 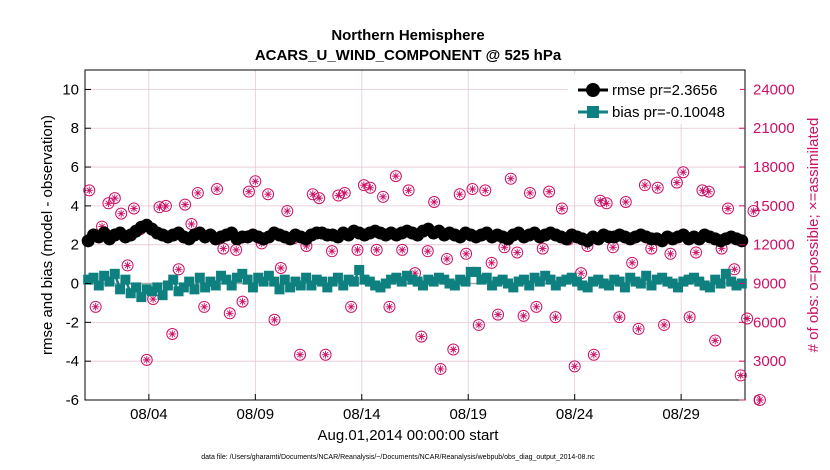 I want to click on x-tick-label: 08/24, so click(x=575, y=414).